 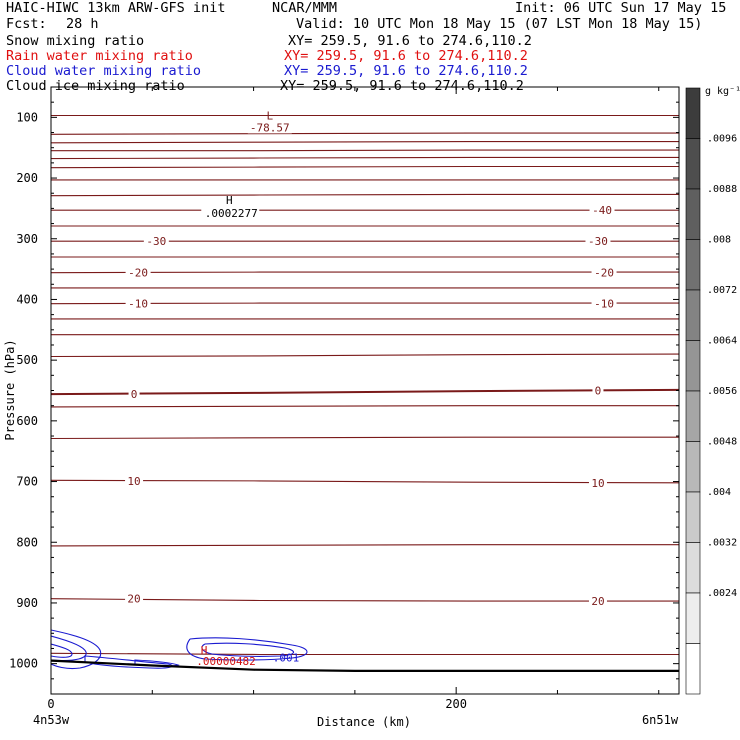 What do you see at coordinates (27, 482) in the screenshot?
I see `y-tick-label: 700` at bounding box center [27, 482].